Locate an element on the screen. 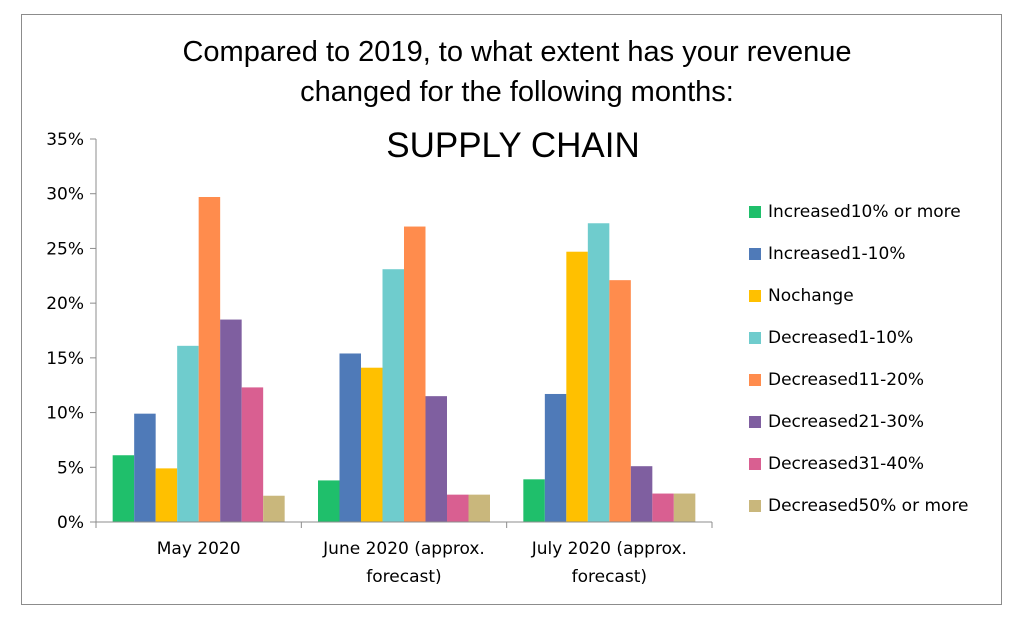 The width and height of the screenshot is (1024, 617). bar-increased1-10--2 is located at coordinates (350, 437).